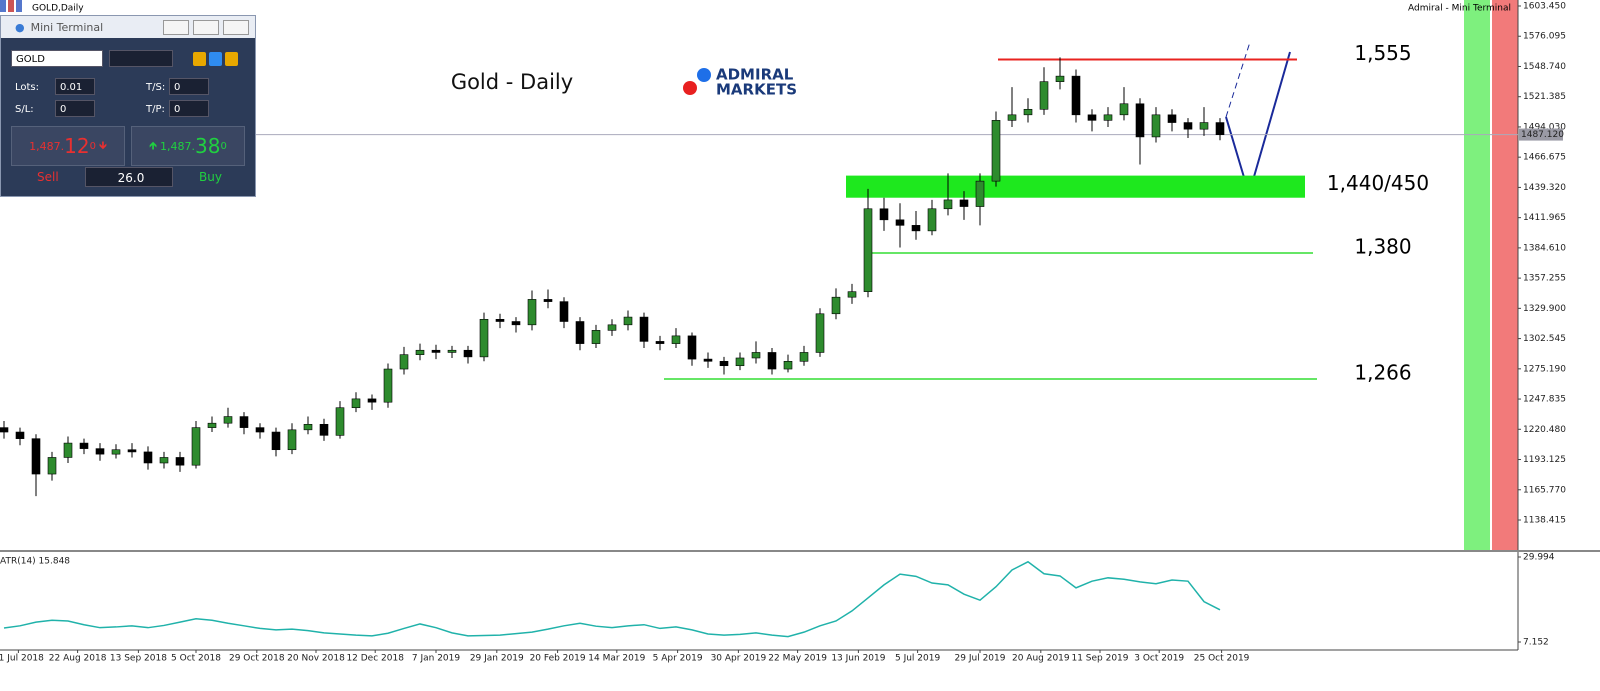 The image size is (1600, 691). Describe the element at coordinates (1382, 53) in the screenshot. I see `level-label: 1,555` at that location.